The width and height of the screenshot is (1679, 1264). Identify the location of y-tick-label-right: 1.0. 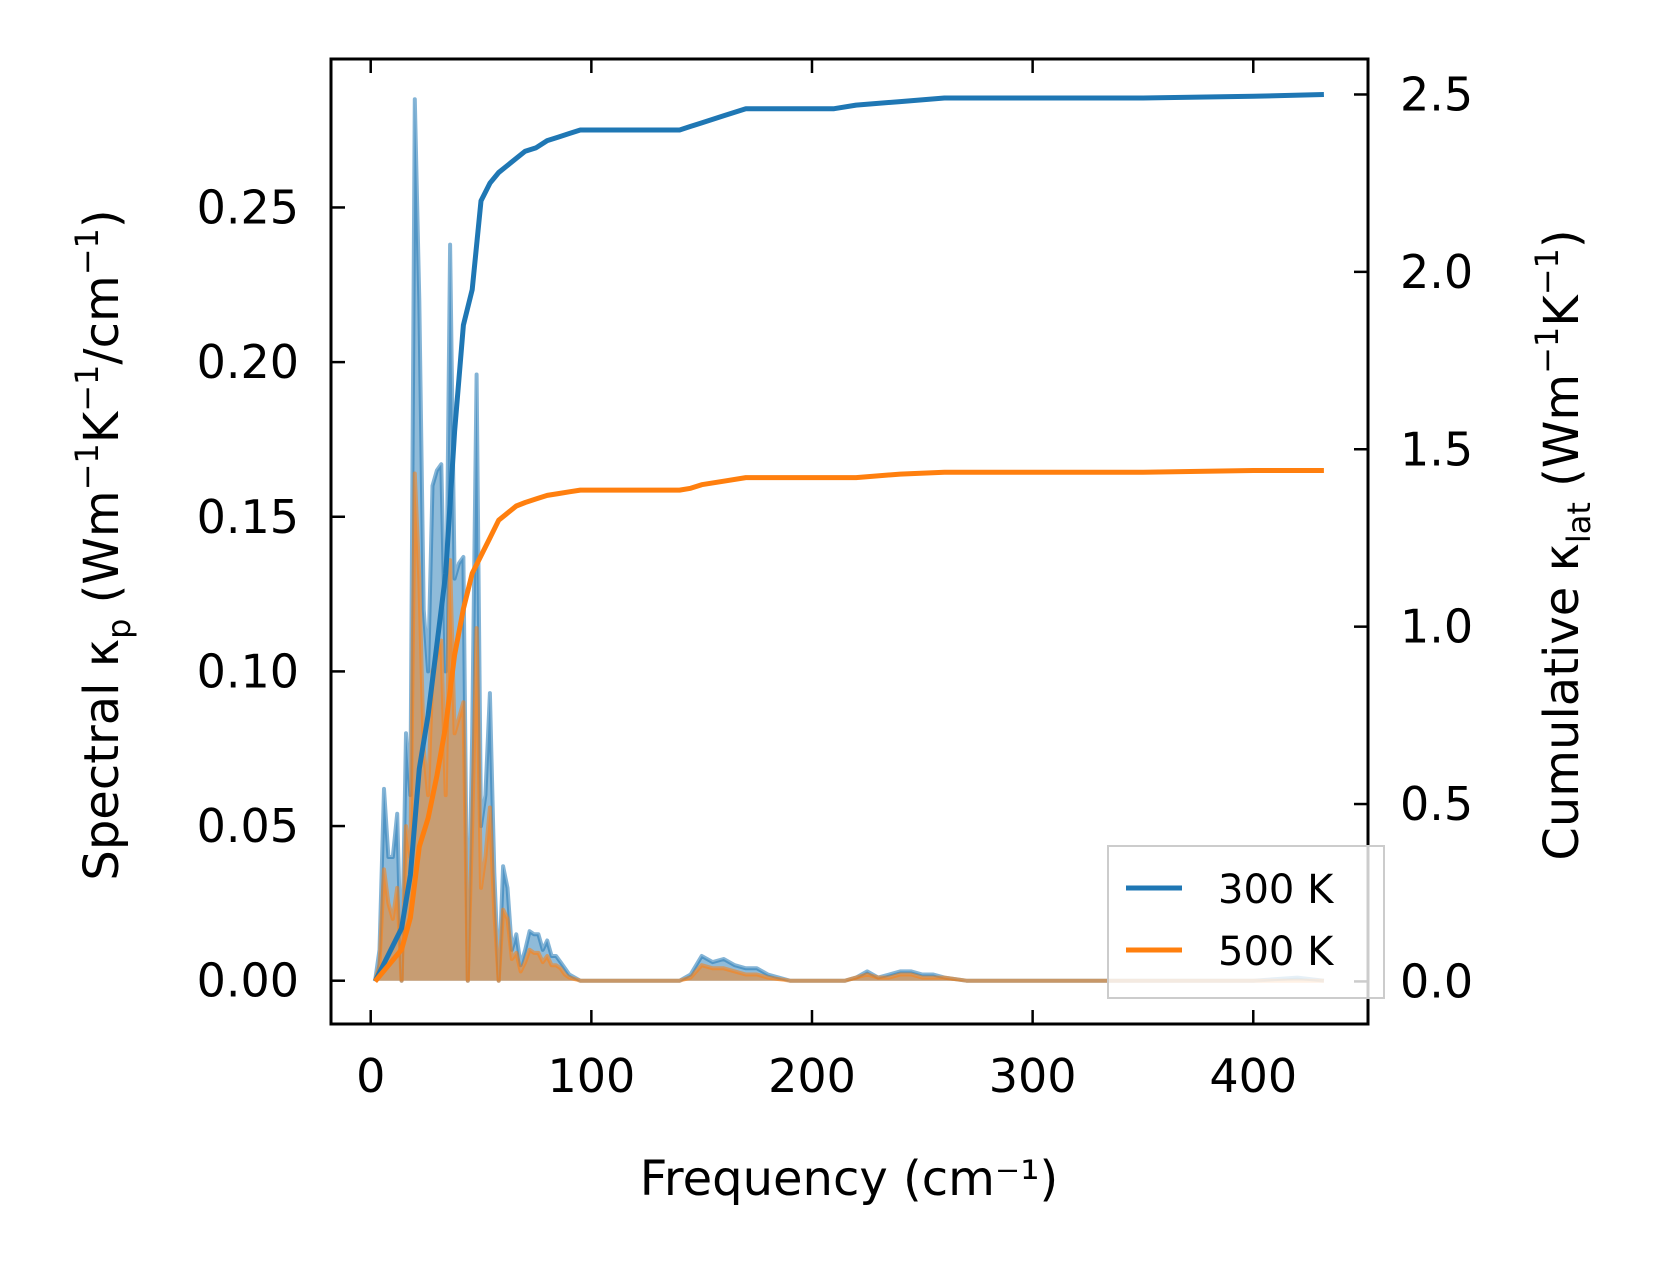
(1436, 627).